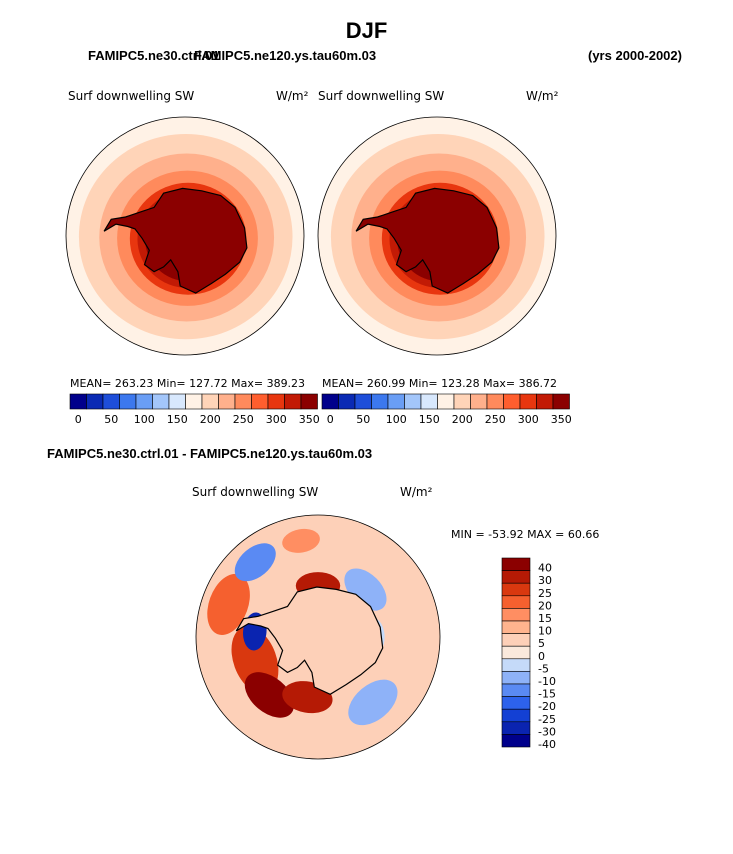  I want to click on case-a-label: FAMIPC5.ne30.ctrl.01, so click(154, 55).